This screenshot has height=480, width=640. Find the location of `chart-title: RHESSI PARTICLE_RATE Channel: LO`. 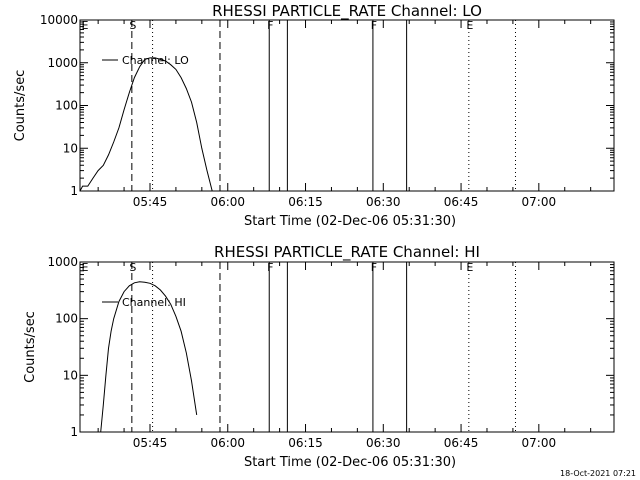

chart-title: RHESSI PARTICLE_RATE Channel: LO is located at coordinates (347, 11).